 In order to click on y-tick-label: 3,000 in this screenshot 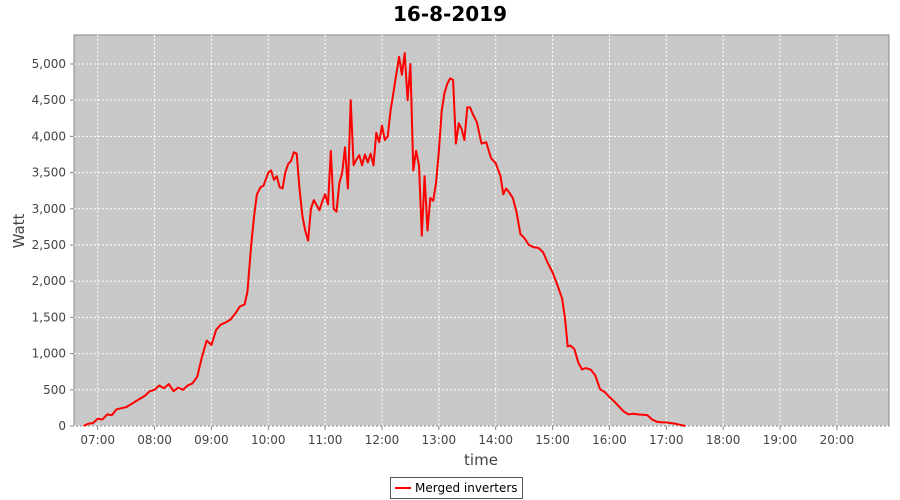, I will do `click(49, 209)`.